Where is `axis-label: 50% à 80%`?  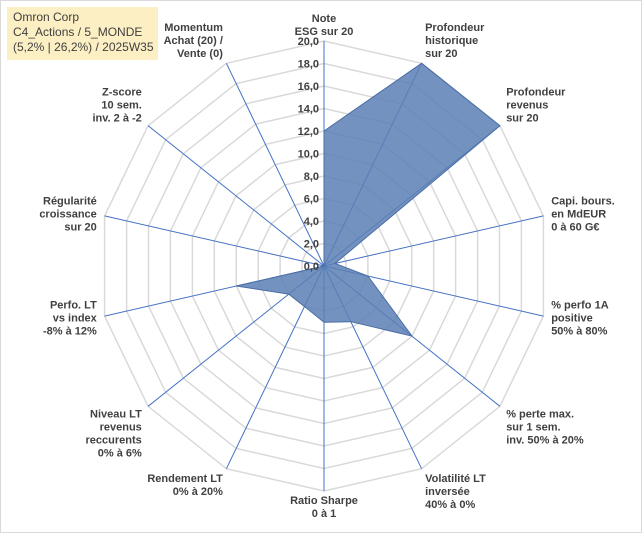
axis-label: 50% à 80% is located at coordinates (579, 331).